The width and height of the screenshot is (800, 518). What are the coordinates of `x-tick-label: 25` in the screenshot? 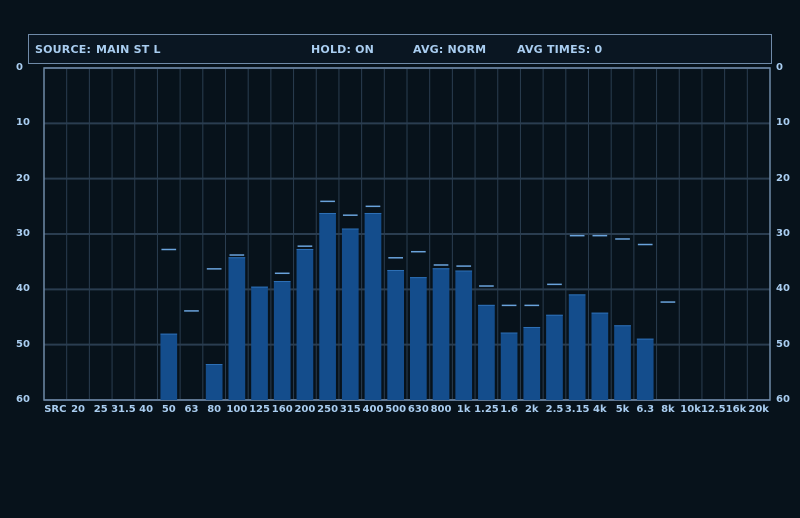 It's located at (100, 409).